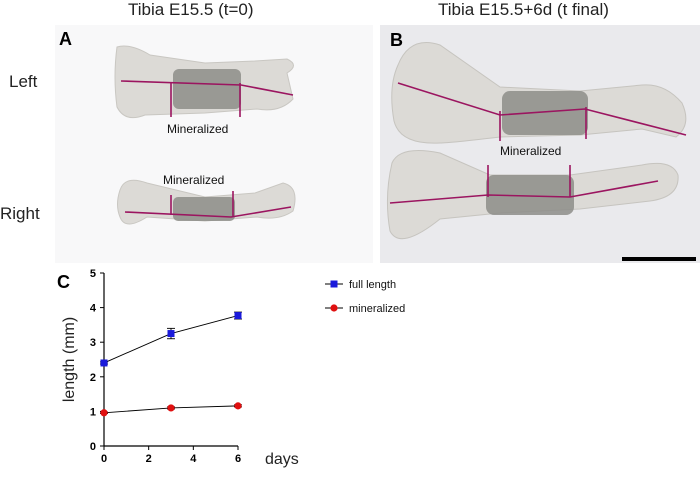  I want to click on mineralized-label-right-t0: Mineralized, so click(194, 180).